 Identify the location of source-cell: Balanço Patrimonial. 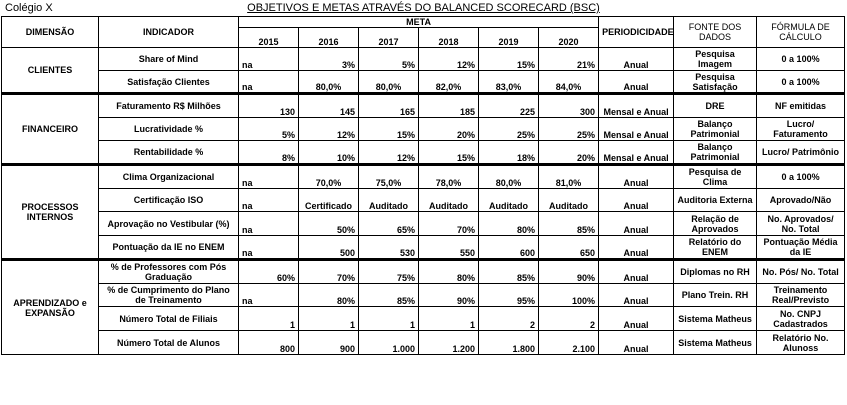
(715, 129).